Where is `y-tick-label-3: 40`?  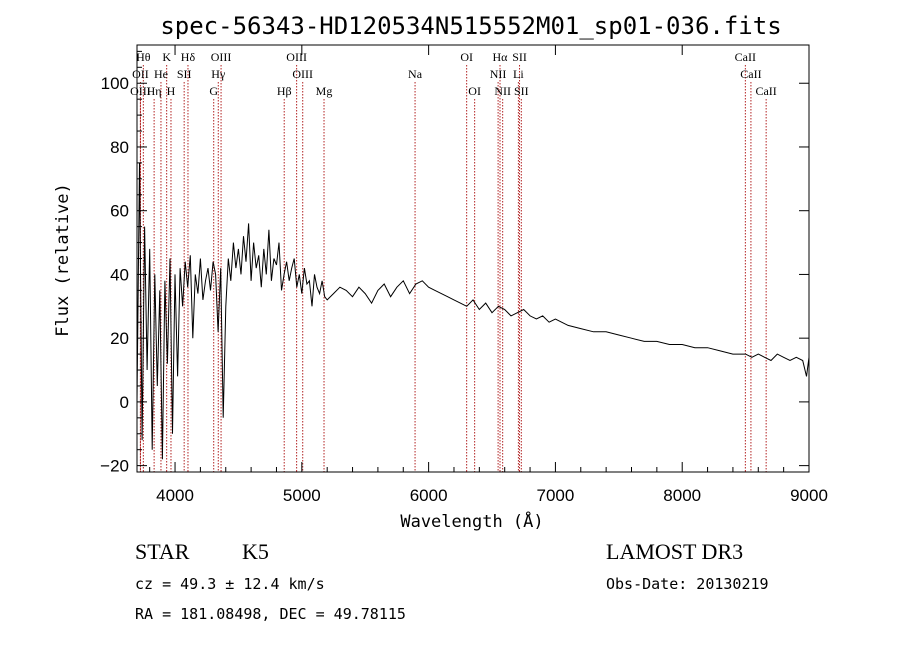 y-tick-label-3: 40 is located at coordinates (119, 274).